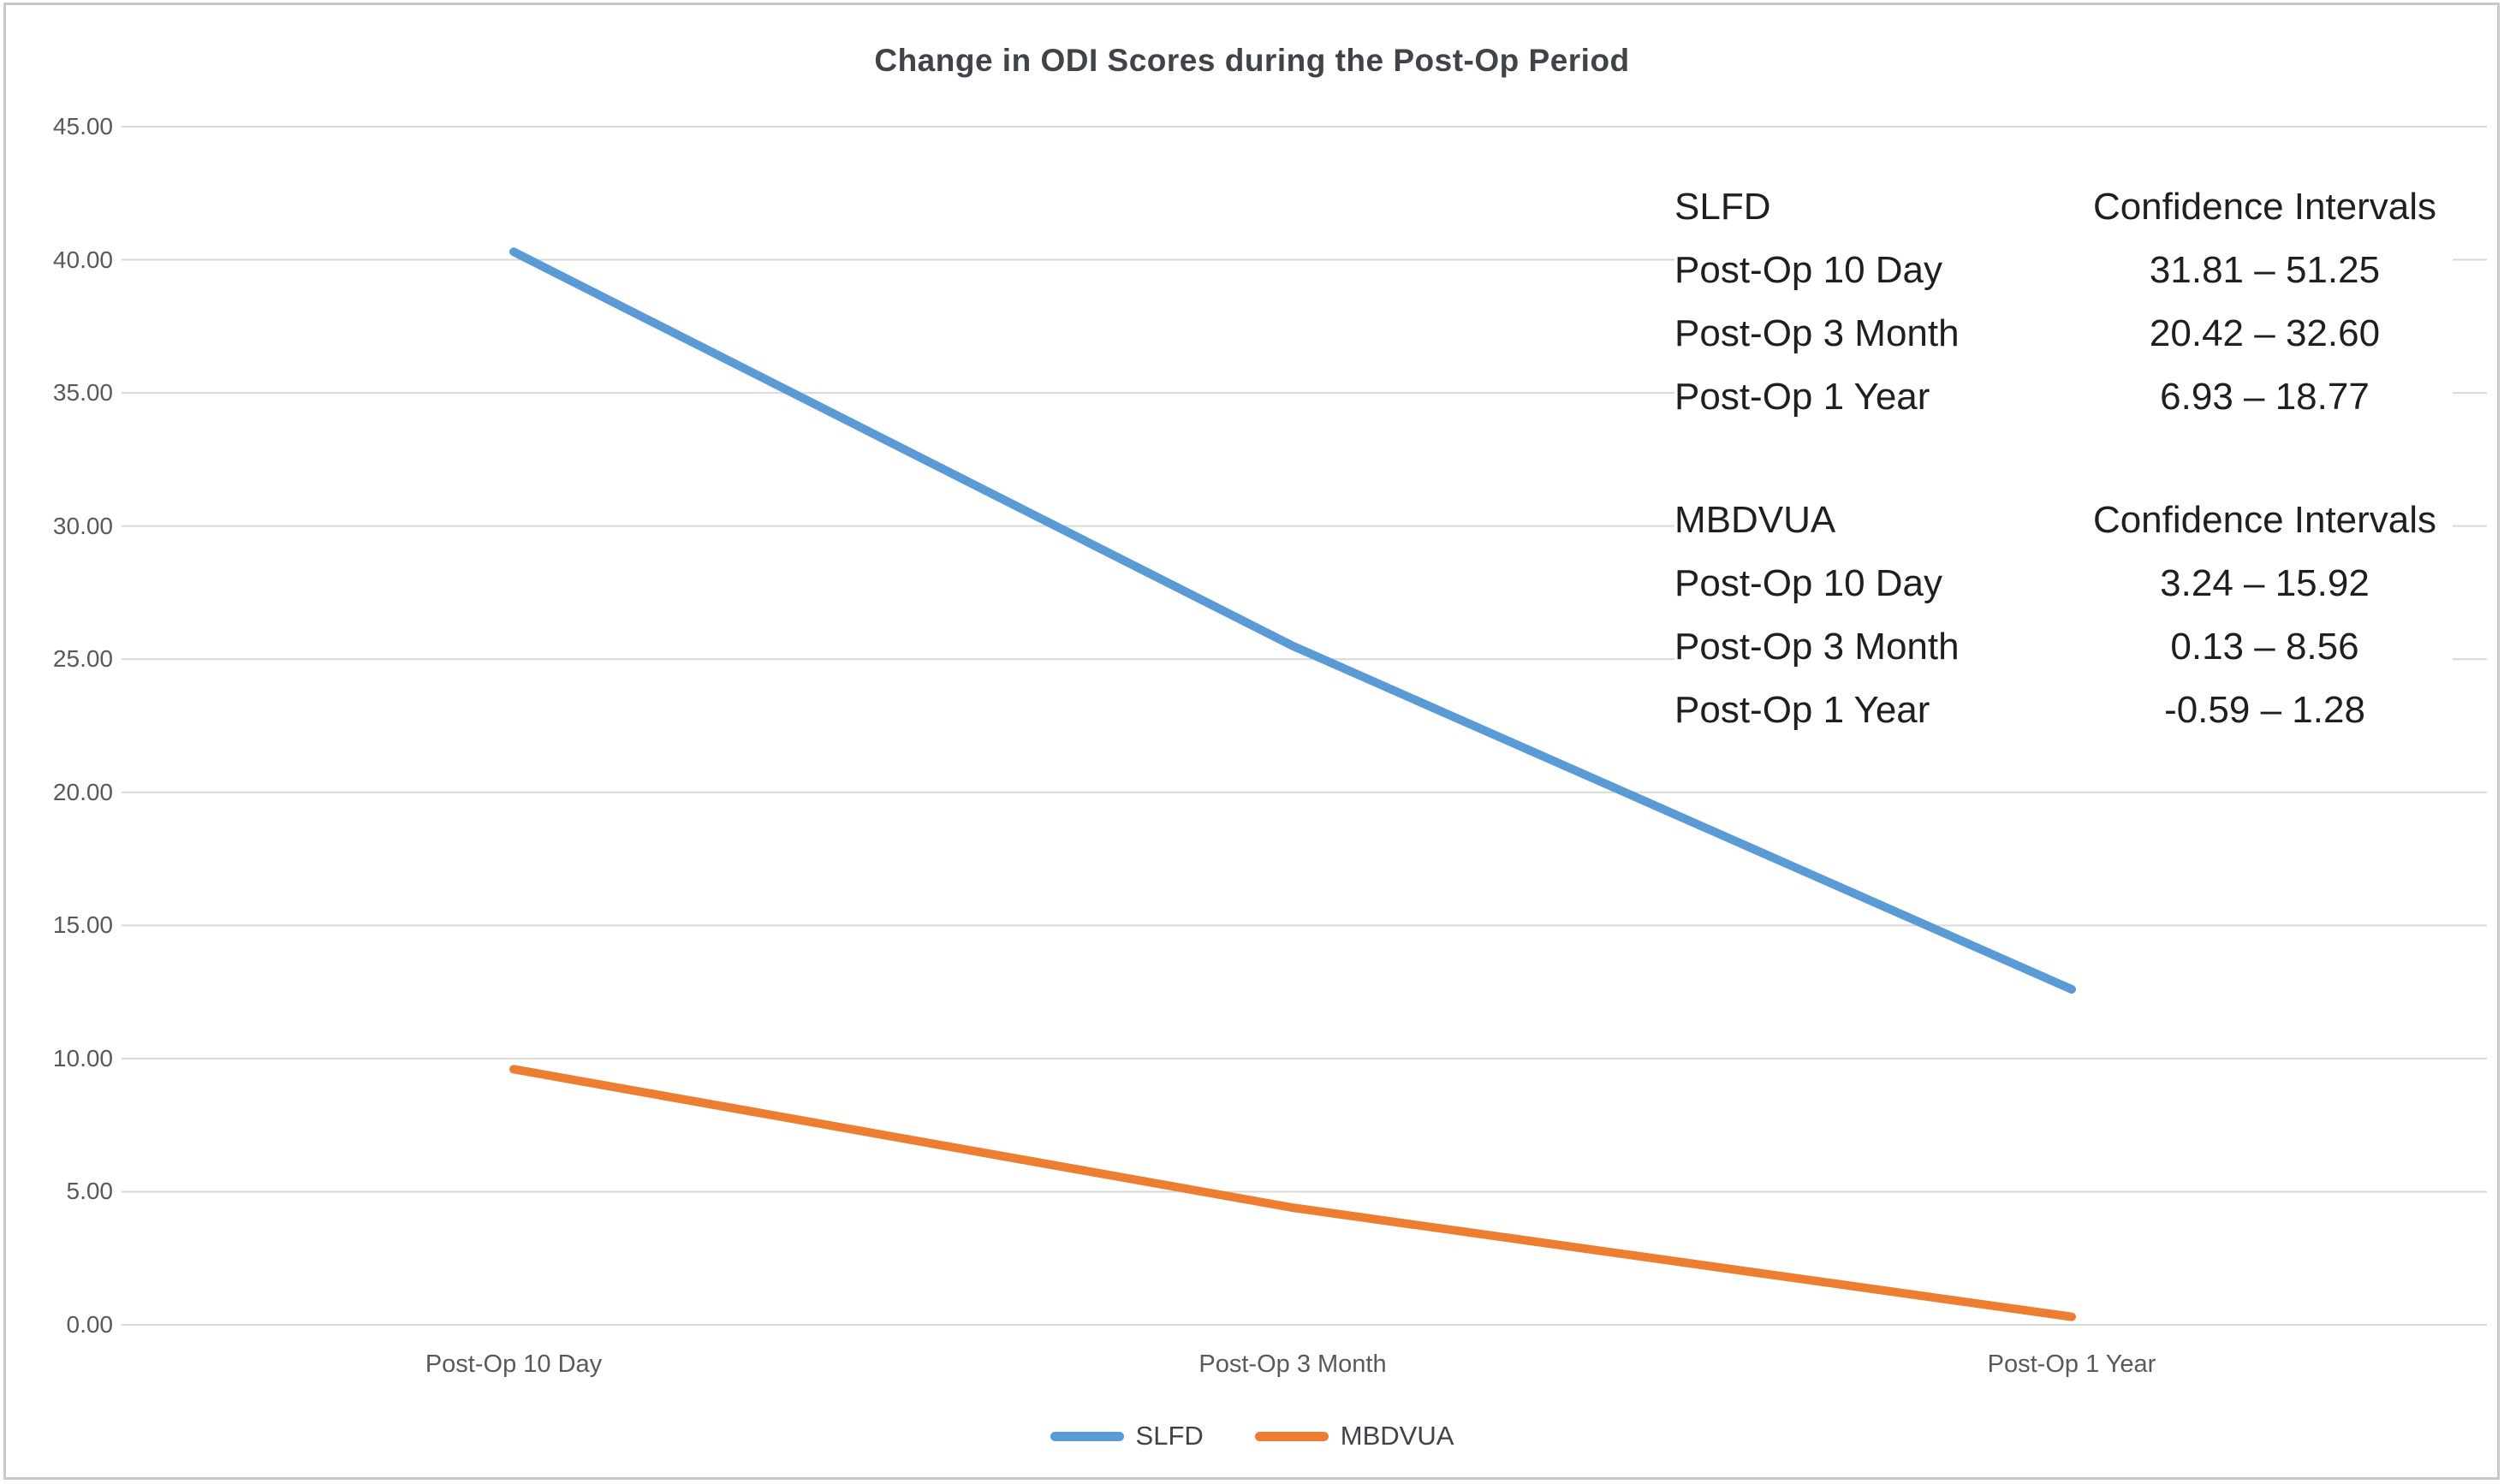 The width and height of the screenshot is (2504, 1484). Describe the element at coordinates (82, 526) in the screenshot. I see `y-tick-label-30.00: 30.00` at that location.